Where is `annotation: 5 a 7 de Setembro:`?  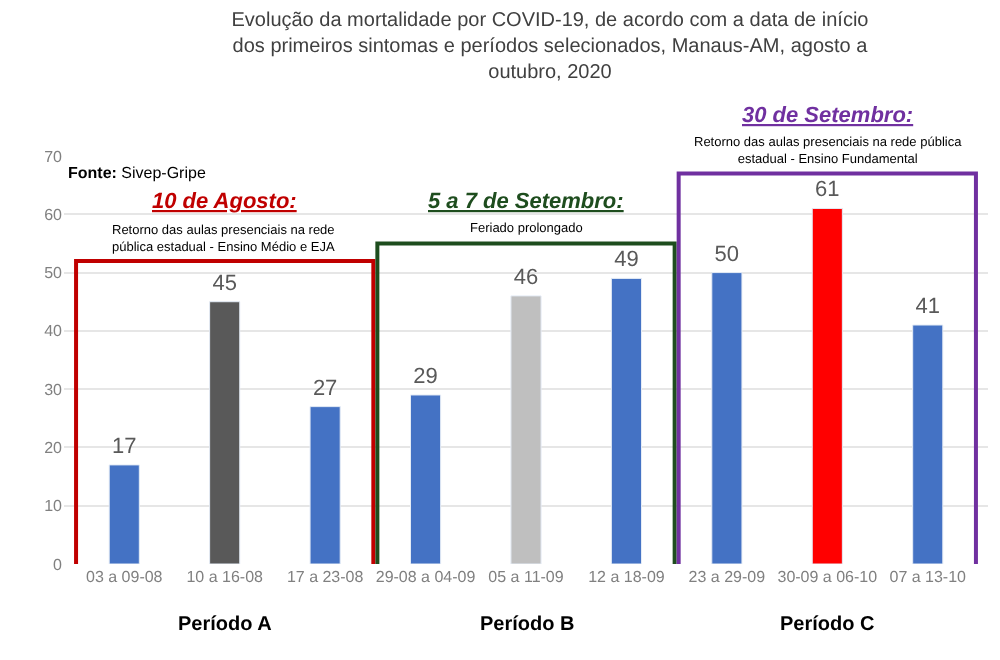 annotation: 5 a 7 de Setembro: is located at coordinates (526, 202).